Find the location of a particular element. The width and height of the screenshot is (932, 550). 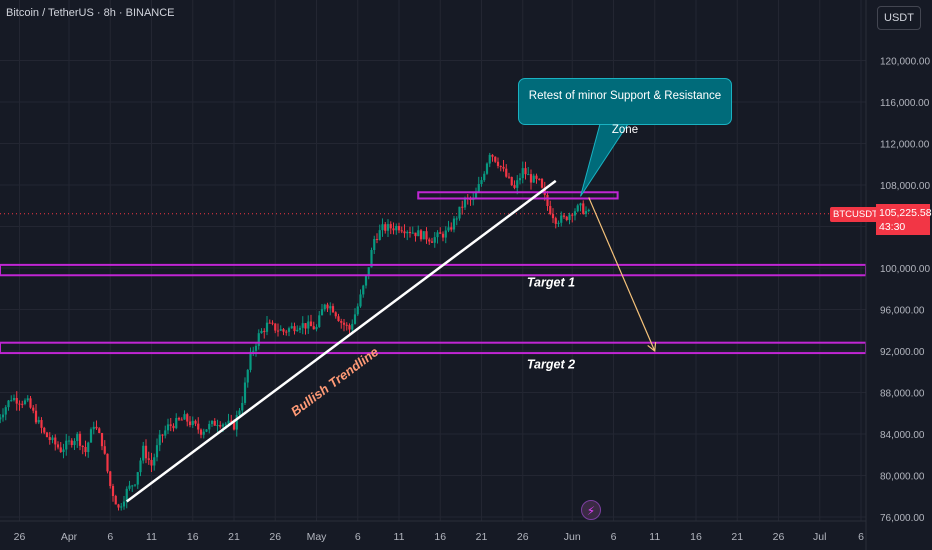

x-tick-label: Jun is located at coordinates (572, 537).